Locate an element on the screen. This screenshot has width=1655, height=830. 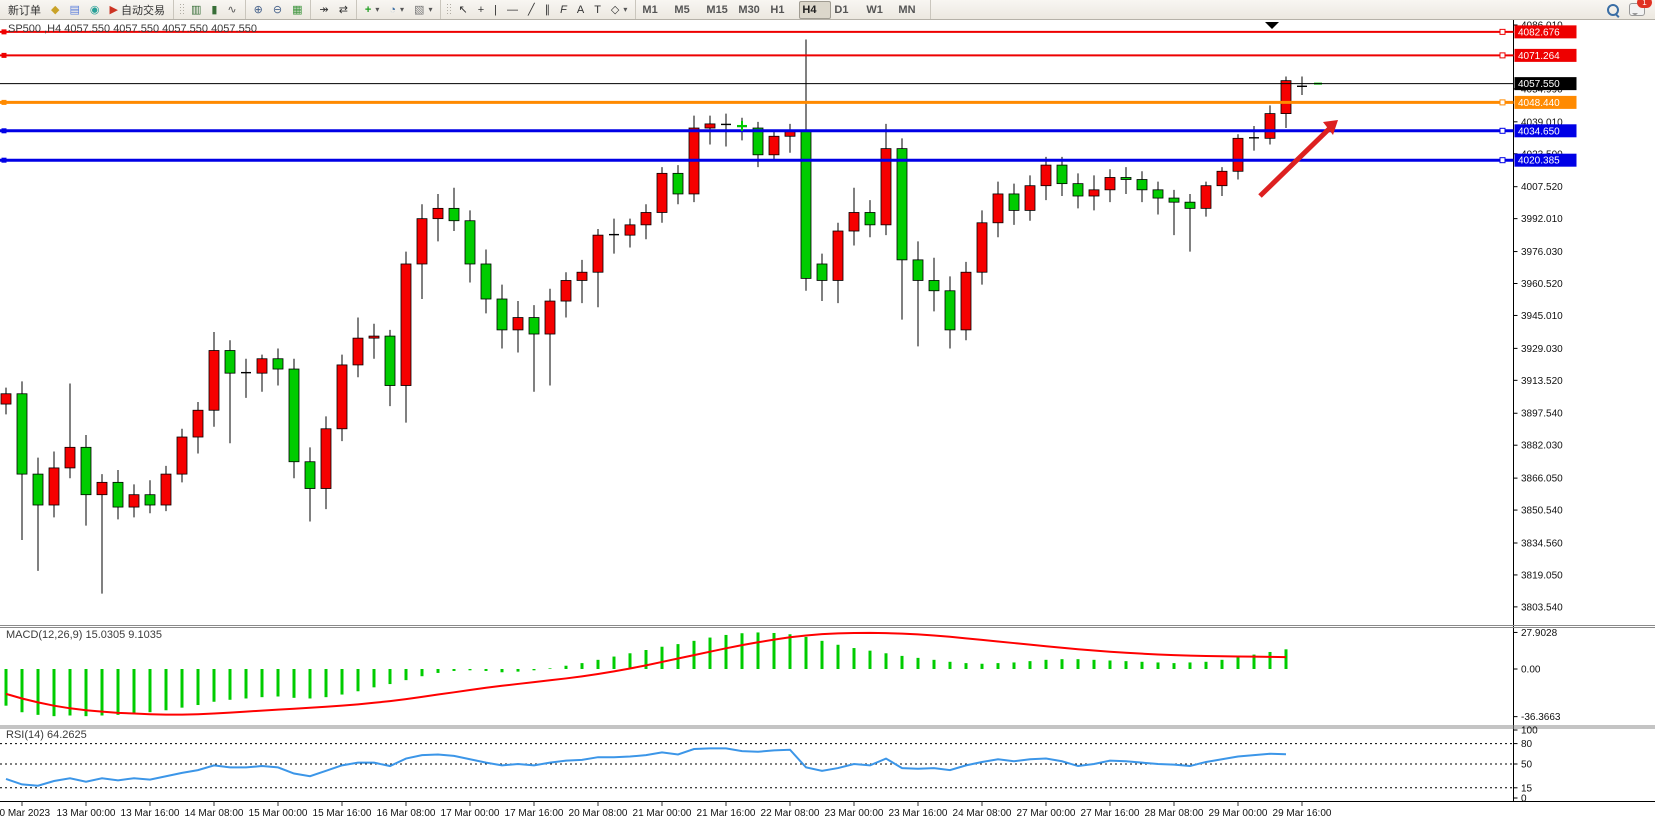
price-tick-label: 3897.540 is located at coordinates (1542, 414).